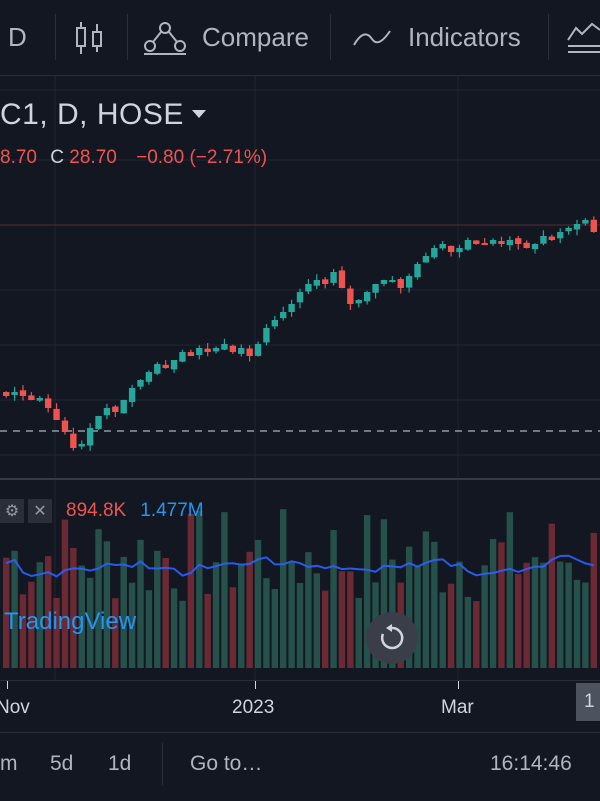  I want to click on compare-button: Compare, so click(225, 37).